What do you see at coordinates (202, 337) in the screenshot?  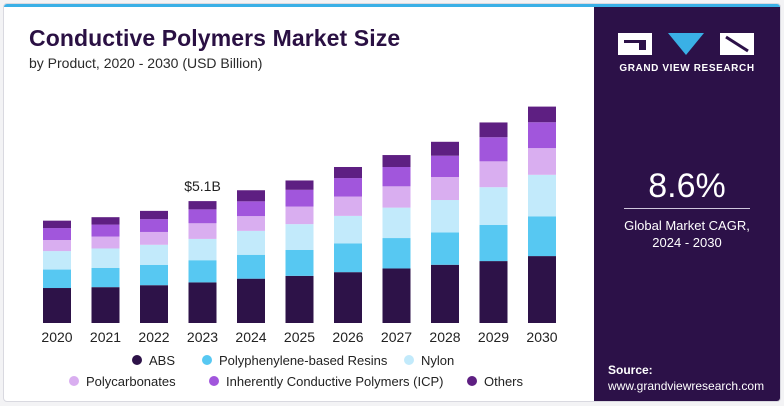 I see `x-tick-label: 2023` at bounding box center [202, 337].